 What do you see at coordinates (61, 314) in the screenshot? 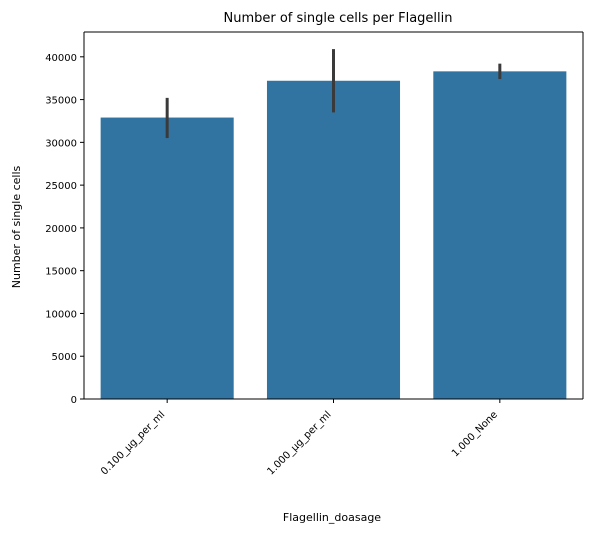
I see `y-tick-label-2: 10000` at bounding box center [61, 314].